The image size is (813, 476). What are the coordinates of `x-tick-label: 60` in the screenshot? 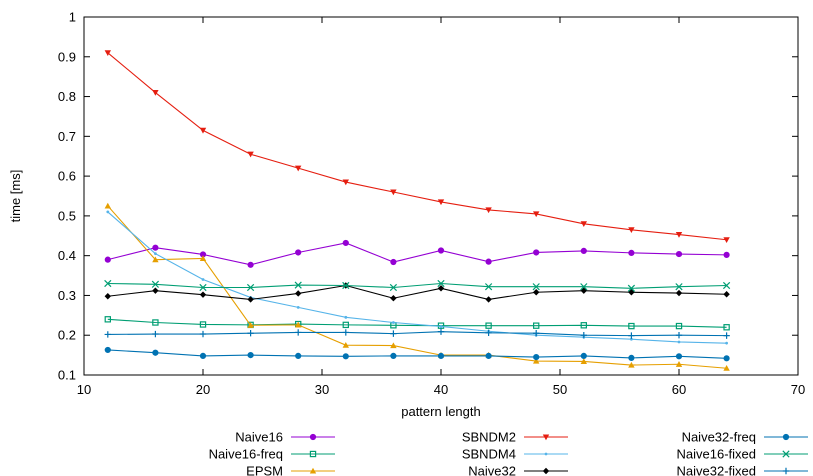 It's located at (679, 389).